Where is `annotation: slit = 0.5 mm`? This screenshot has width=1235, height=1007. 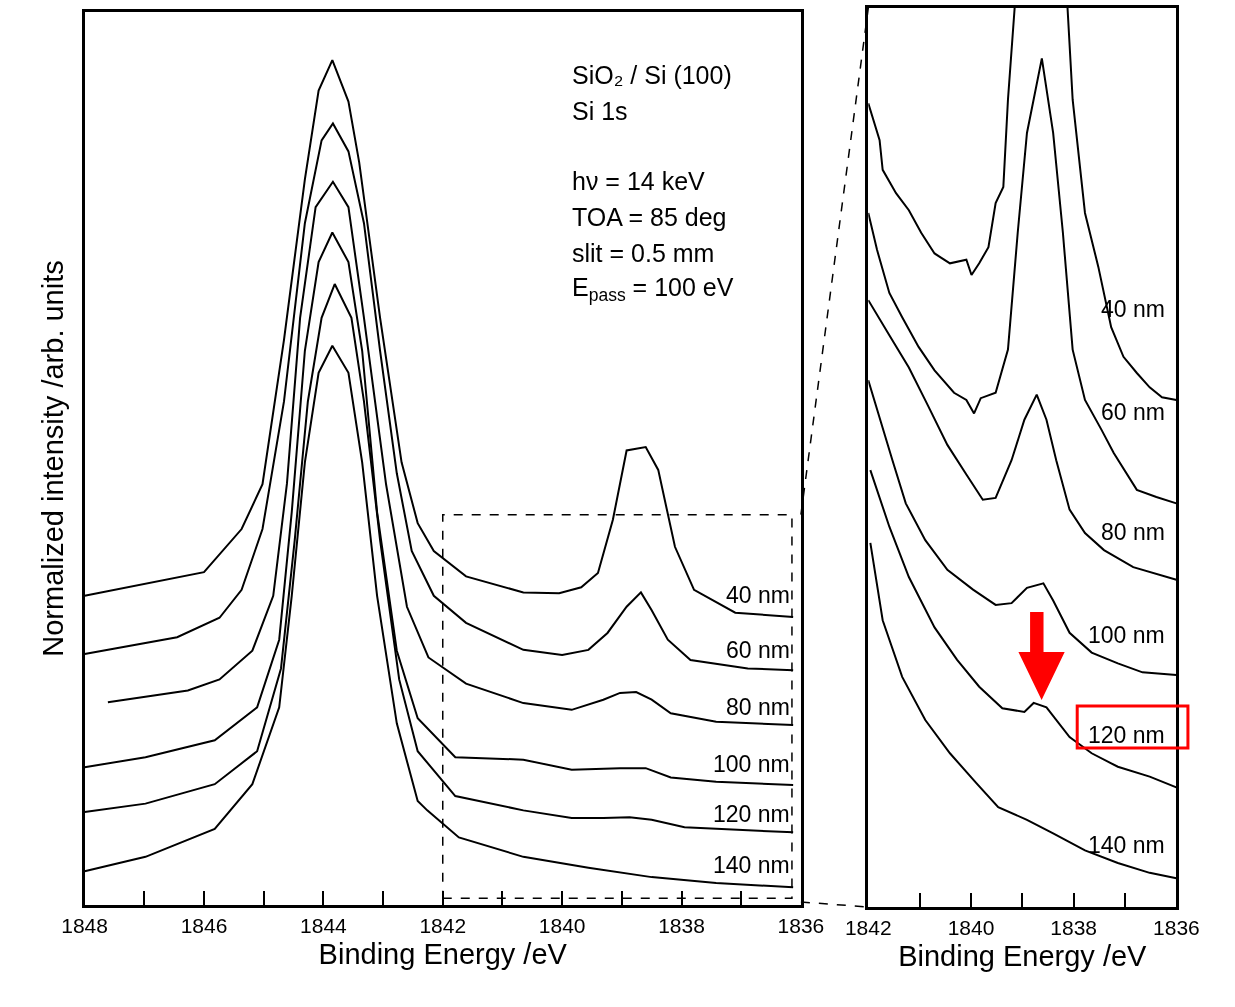 annotation: slit = 0.5 mm is located at coordinates (643, 253).